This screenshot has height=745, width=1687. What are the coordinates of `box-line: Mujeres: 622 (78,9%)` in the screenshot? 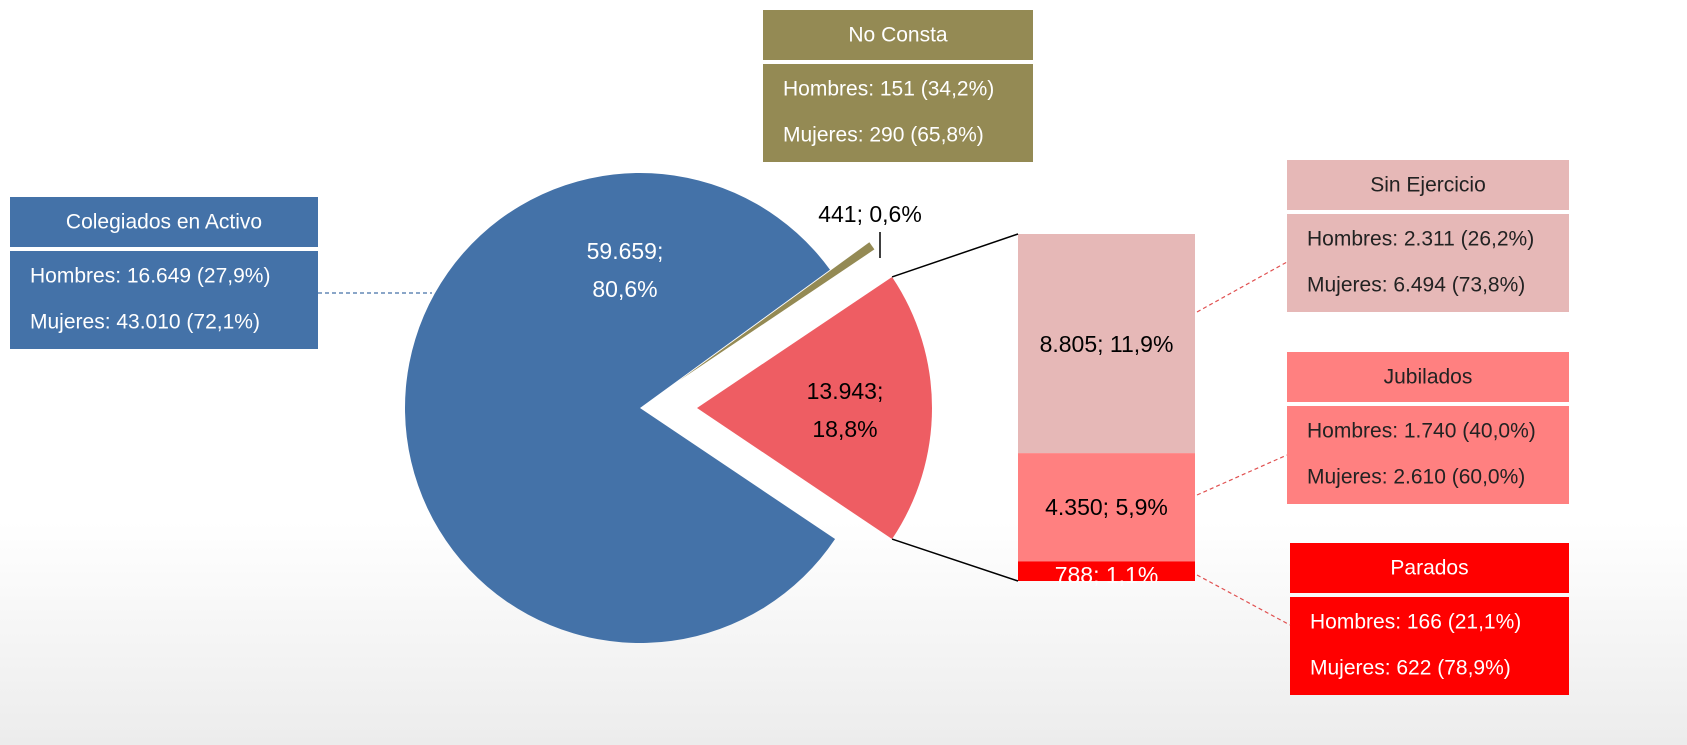 It's located at (1410, 668).